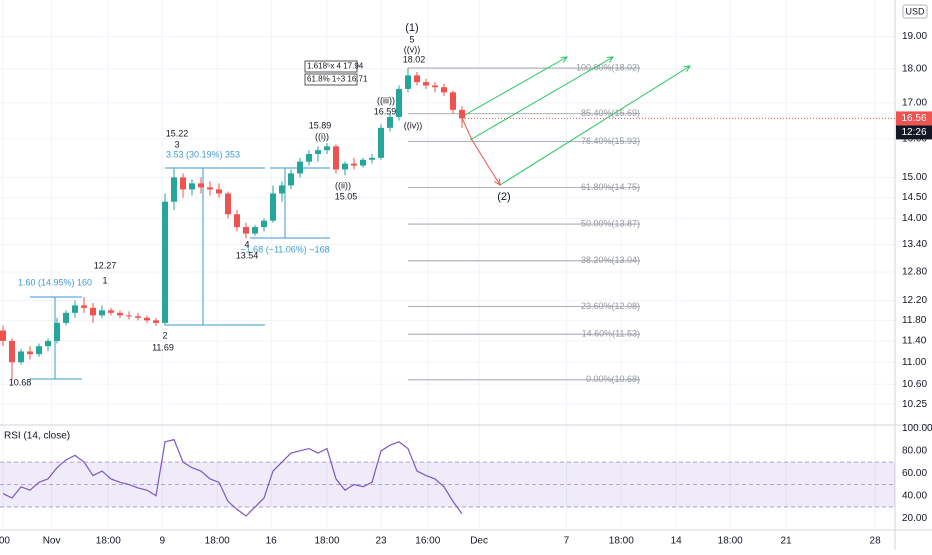 The image size is (932, 555). What do you see at coordinates (55, 282) in the screenshot?
I see `measure-label: 1.60 (14.95%) 160` at bounding box center [55, 282].